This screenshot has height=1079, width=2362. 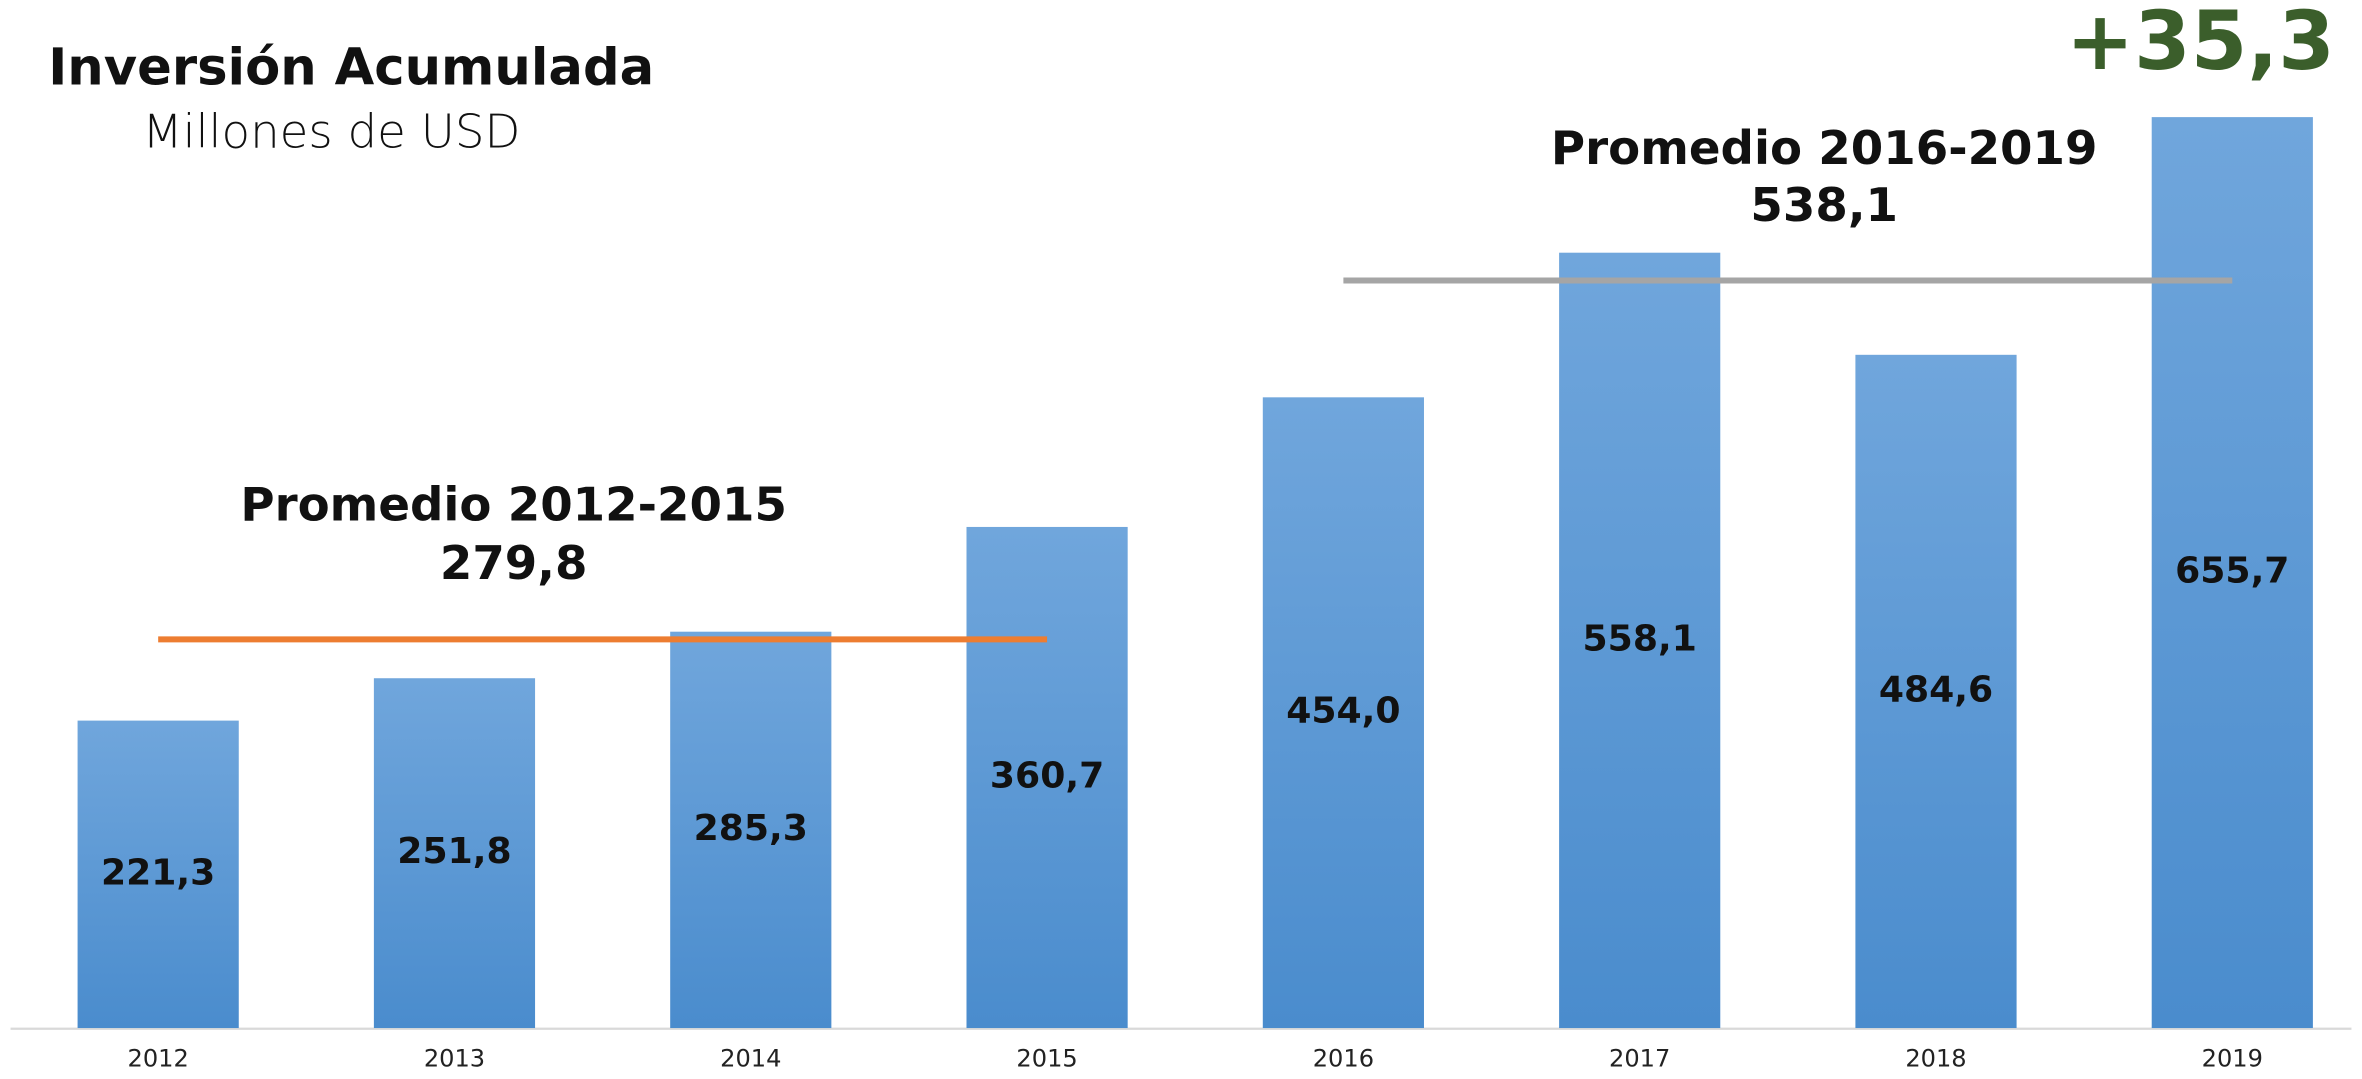 I want to click on data-label: 558,1, so click(x=1640, y=638).